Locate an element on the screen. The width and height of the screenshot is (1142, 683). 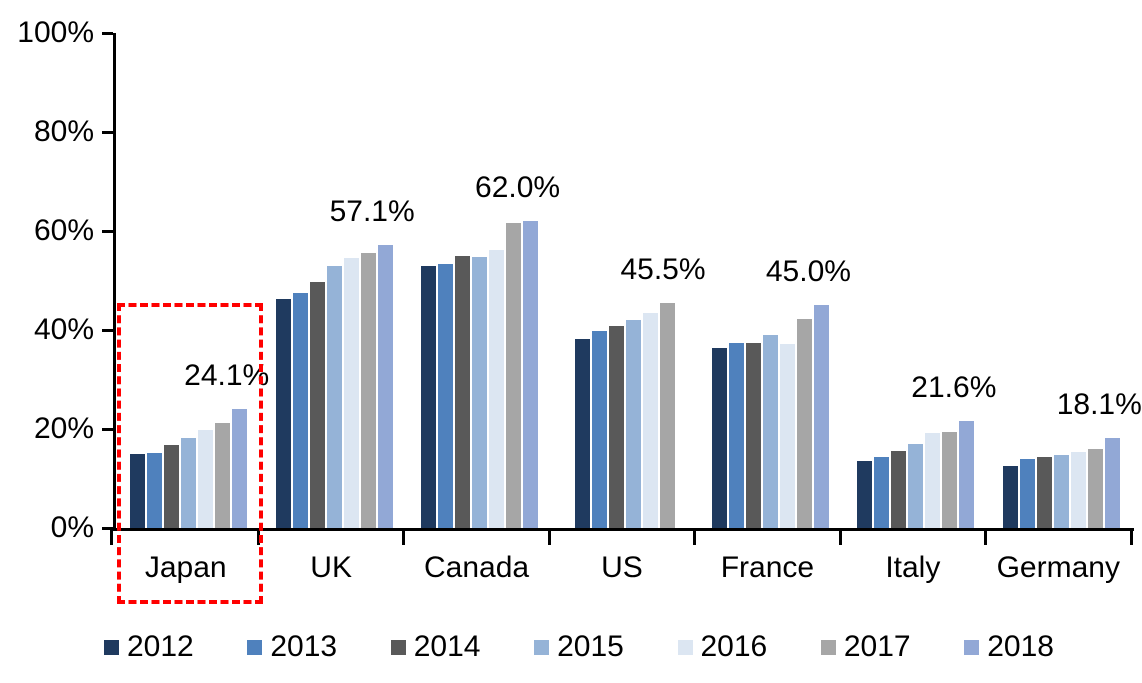
bar-france-2015 is located at coordinates (770, 431).